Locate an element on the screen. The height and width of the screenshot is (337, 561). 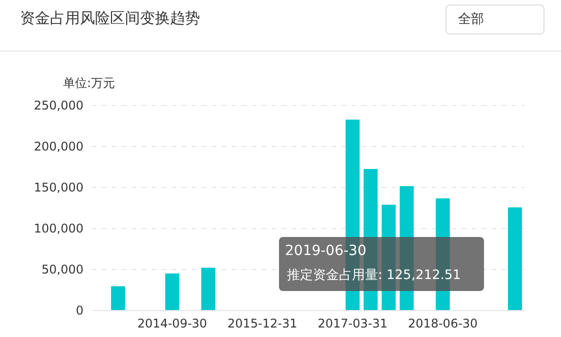
text: 全部 is located at coordinates (471, 19).